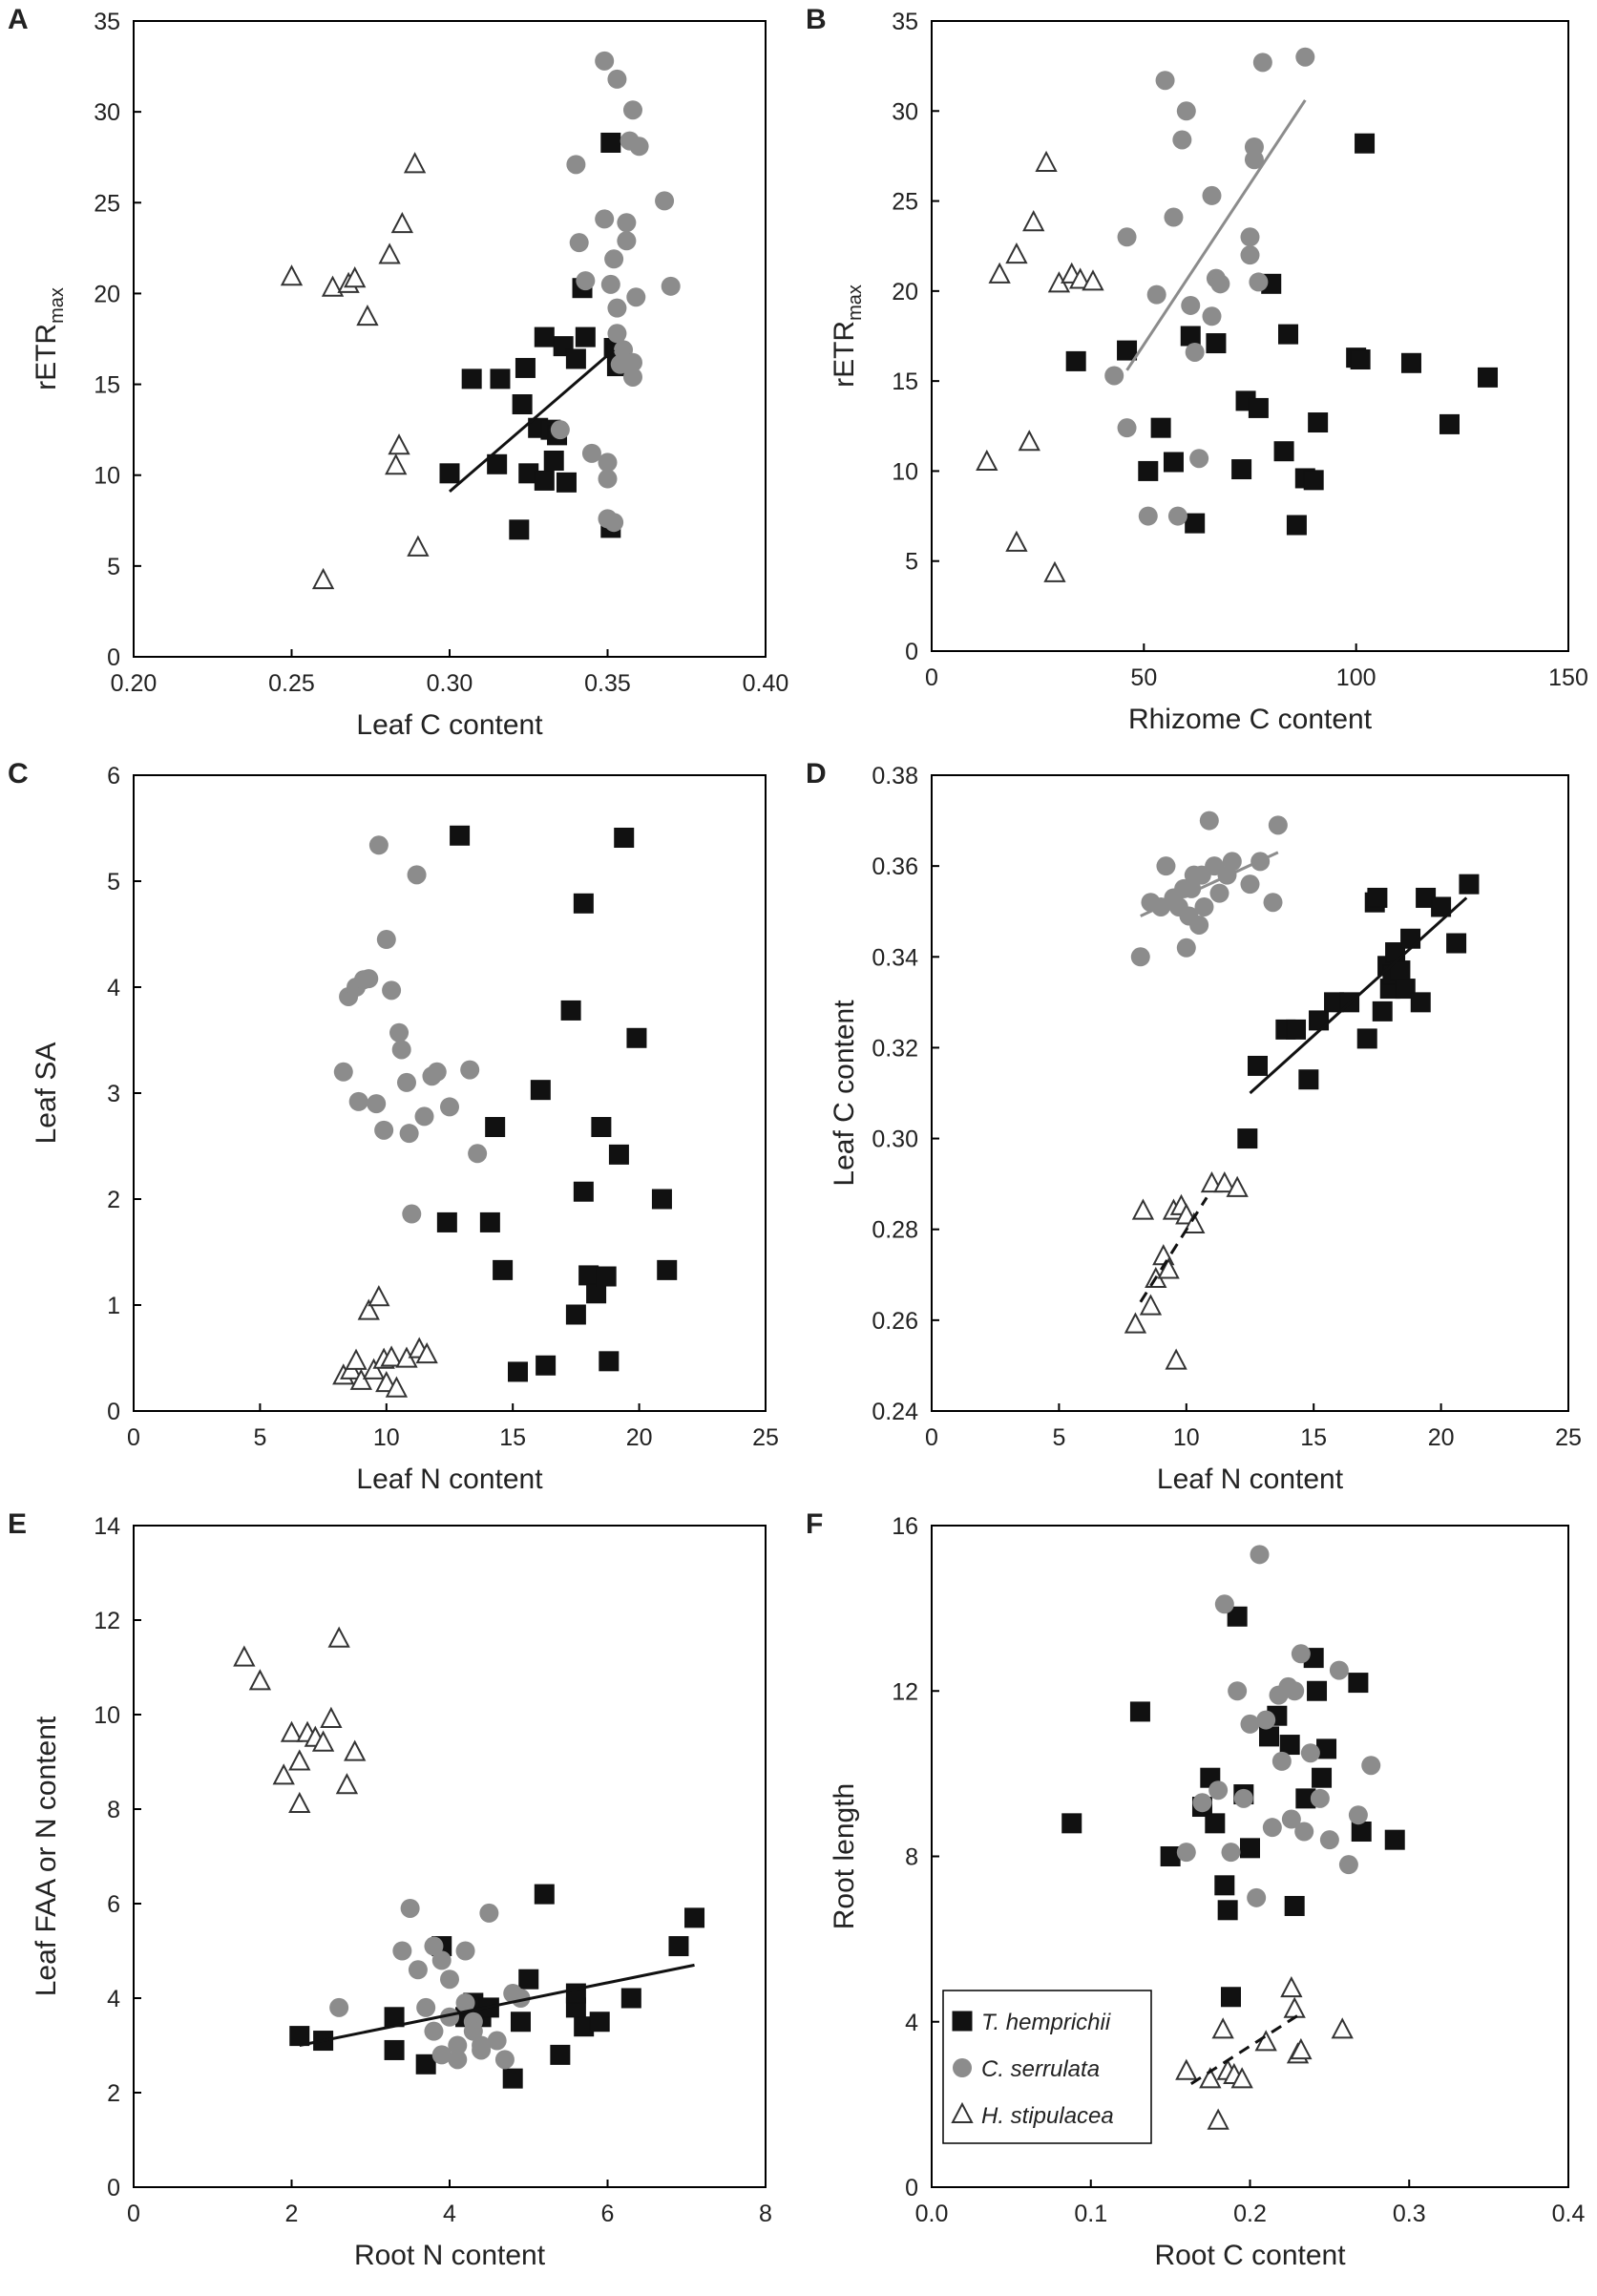 The height and width of the screenshot is (2296, 1597). What do you see at coordinates (1046, 2023) in the screenshot?
I see `legend-label: T. hemprichii` at bounding box center [1046, 2023].